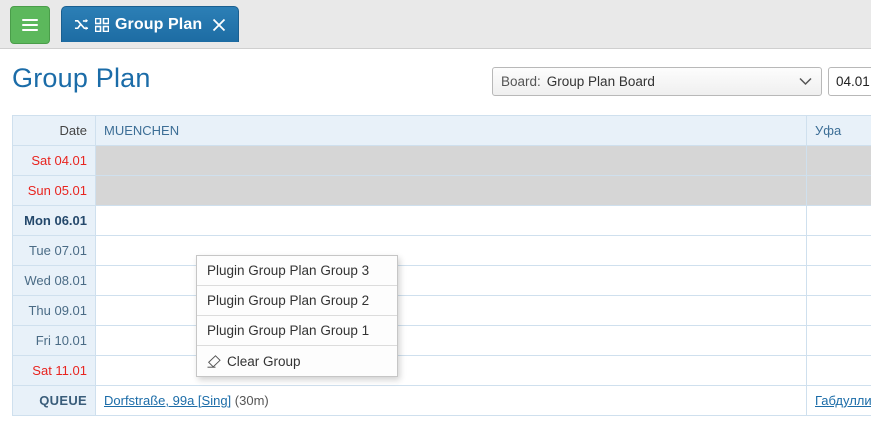 The height and width of the screenshot is (430, 871). I want to click on top-toolbar: Group Plan, so click(435, 24).